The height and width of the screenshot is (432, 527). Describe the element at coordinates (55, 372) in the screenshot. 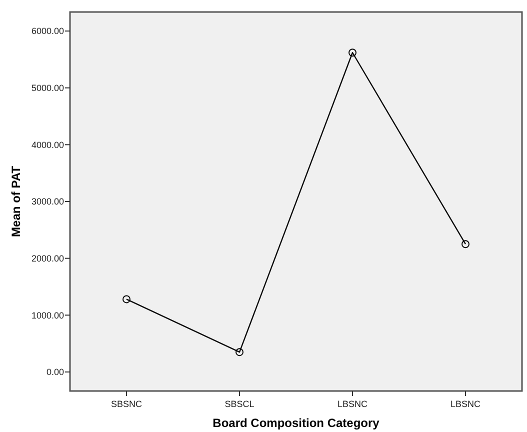

I see `y-tick-label: 0.00` at that location.